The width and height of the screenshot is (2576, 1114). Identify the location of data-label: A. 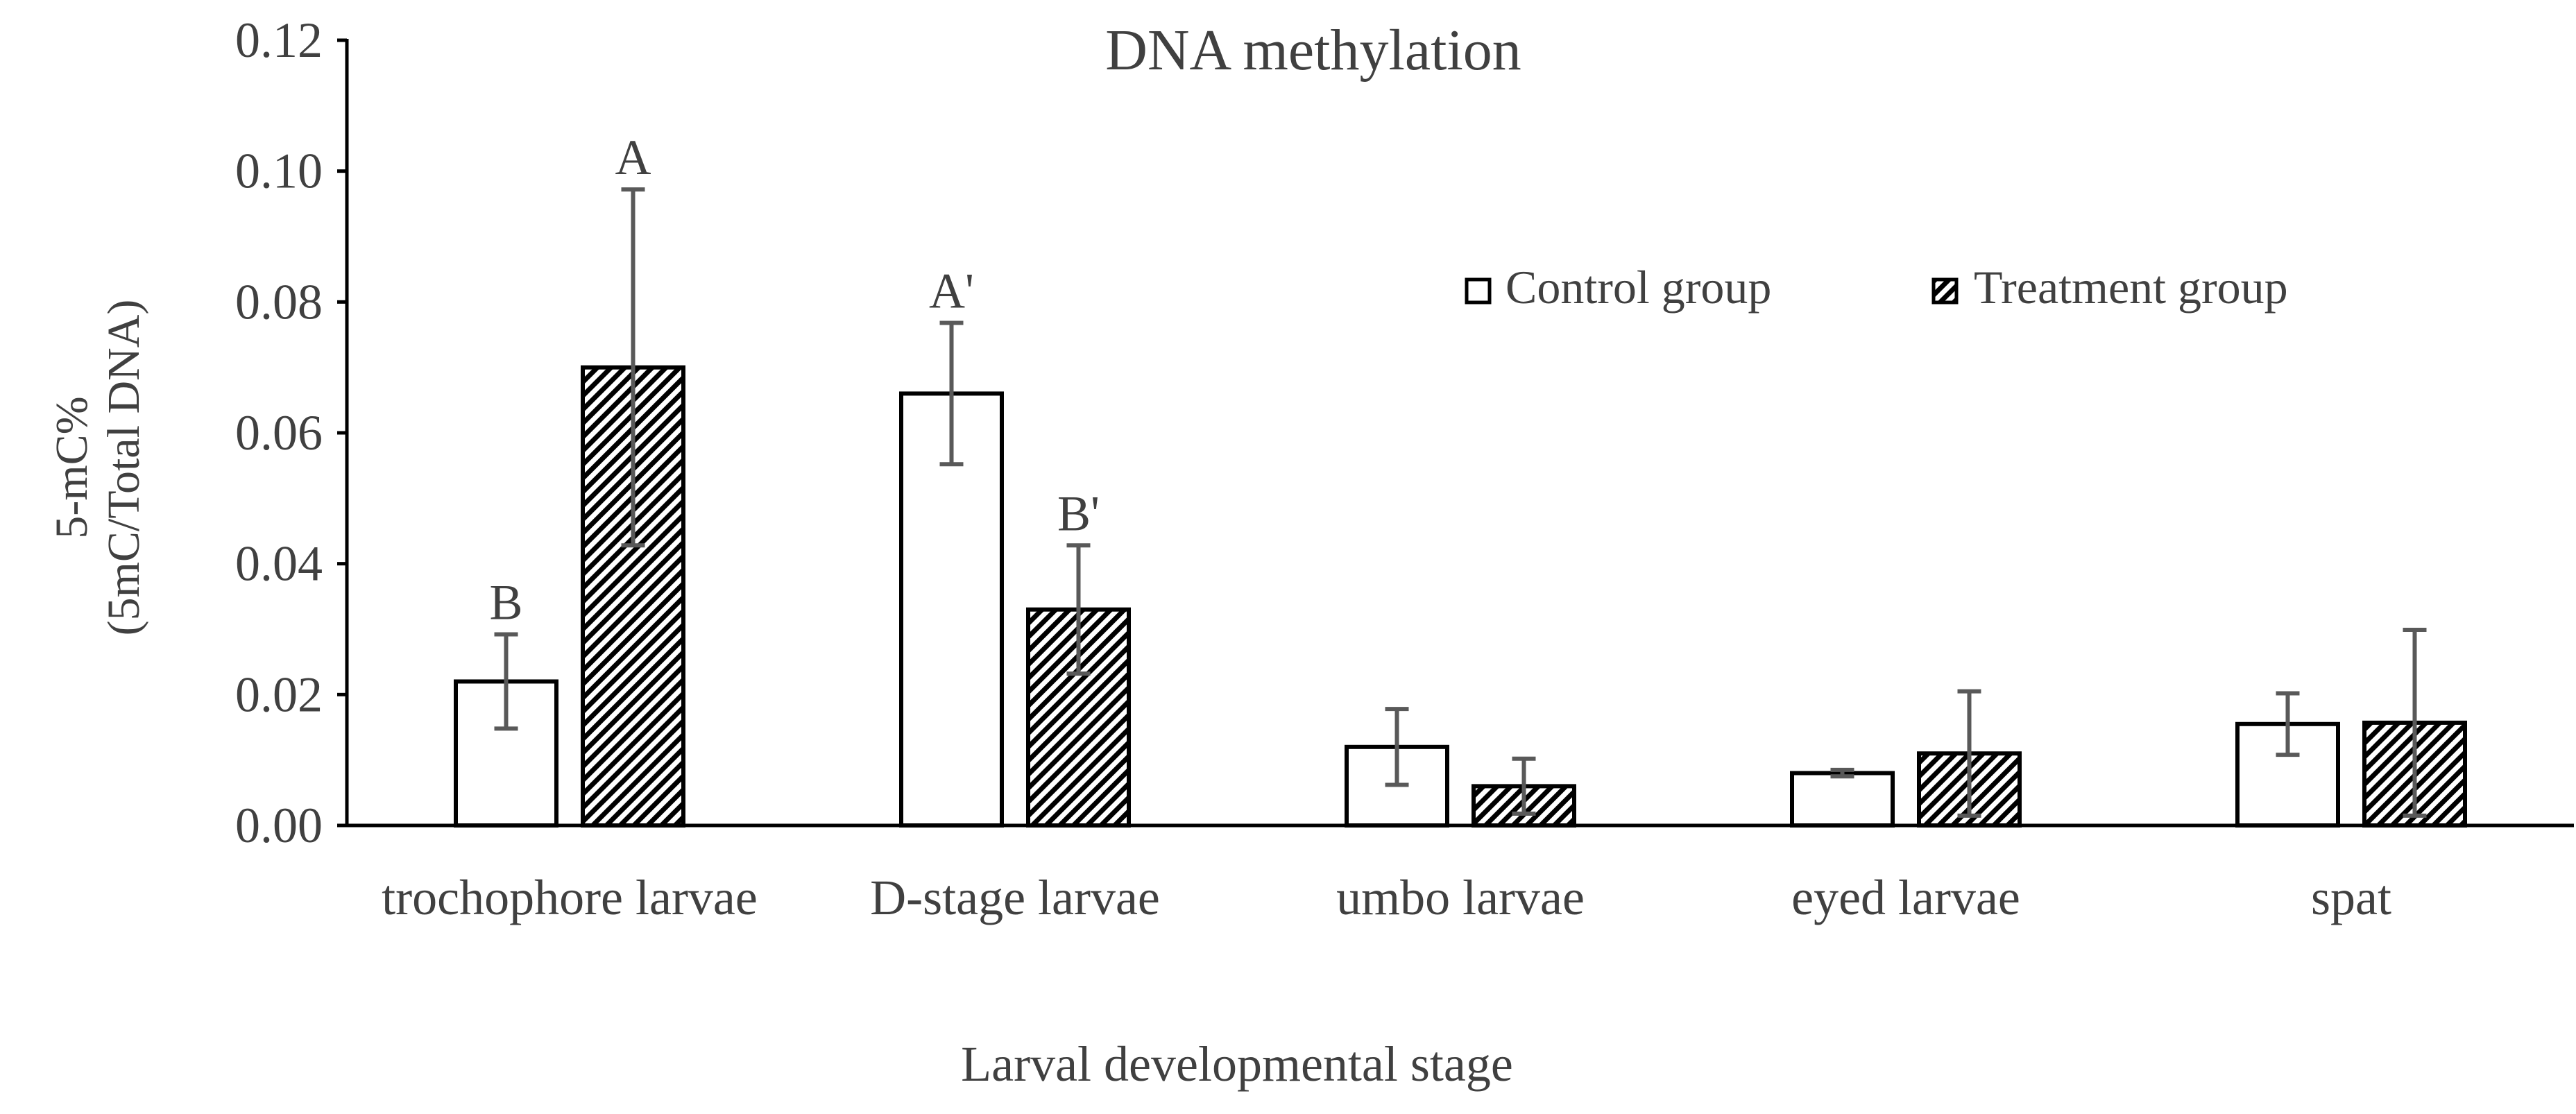
(633, 157).